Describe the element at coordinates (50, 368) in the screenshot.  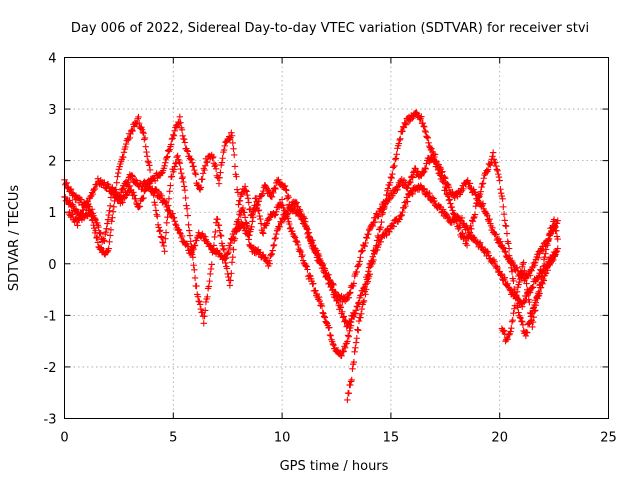
I see `y-tick-label: -2` at that location.